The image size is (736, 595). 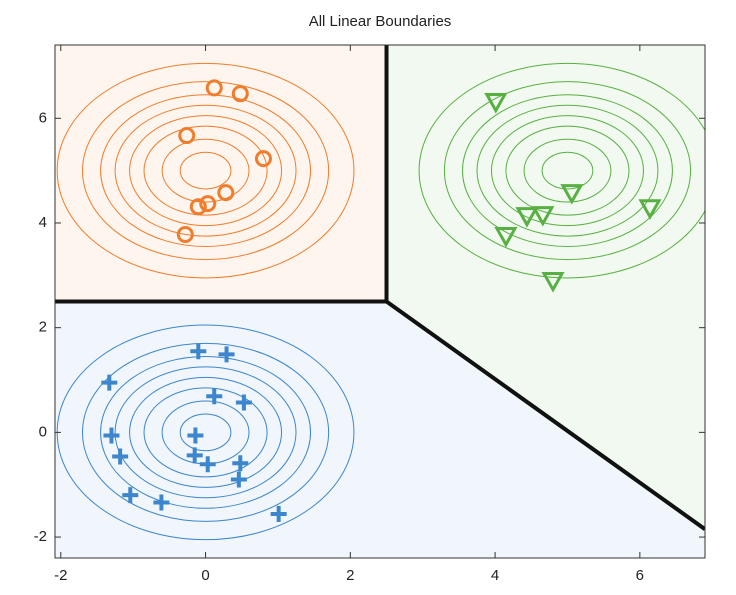 I want to click on chart-title: All Linear Boundaries, so click(x=380, y=21).